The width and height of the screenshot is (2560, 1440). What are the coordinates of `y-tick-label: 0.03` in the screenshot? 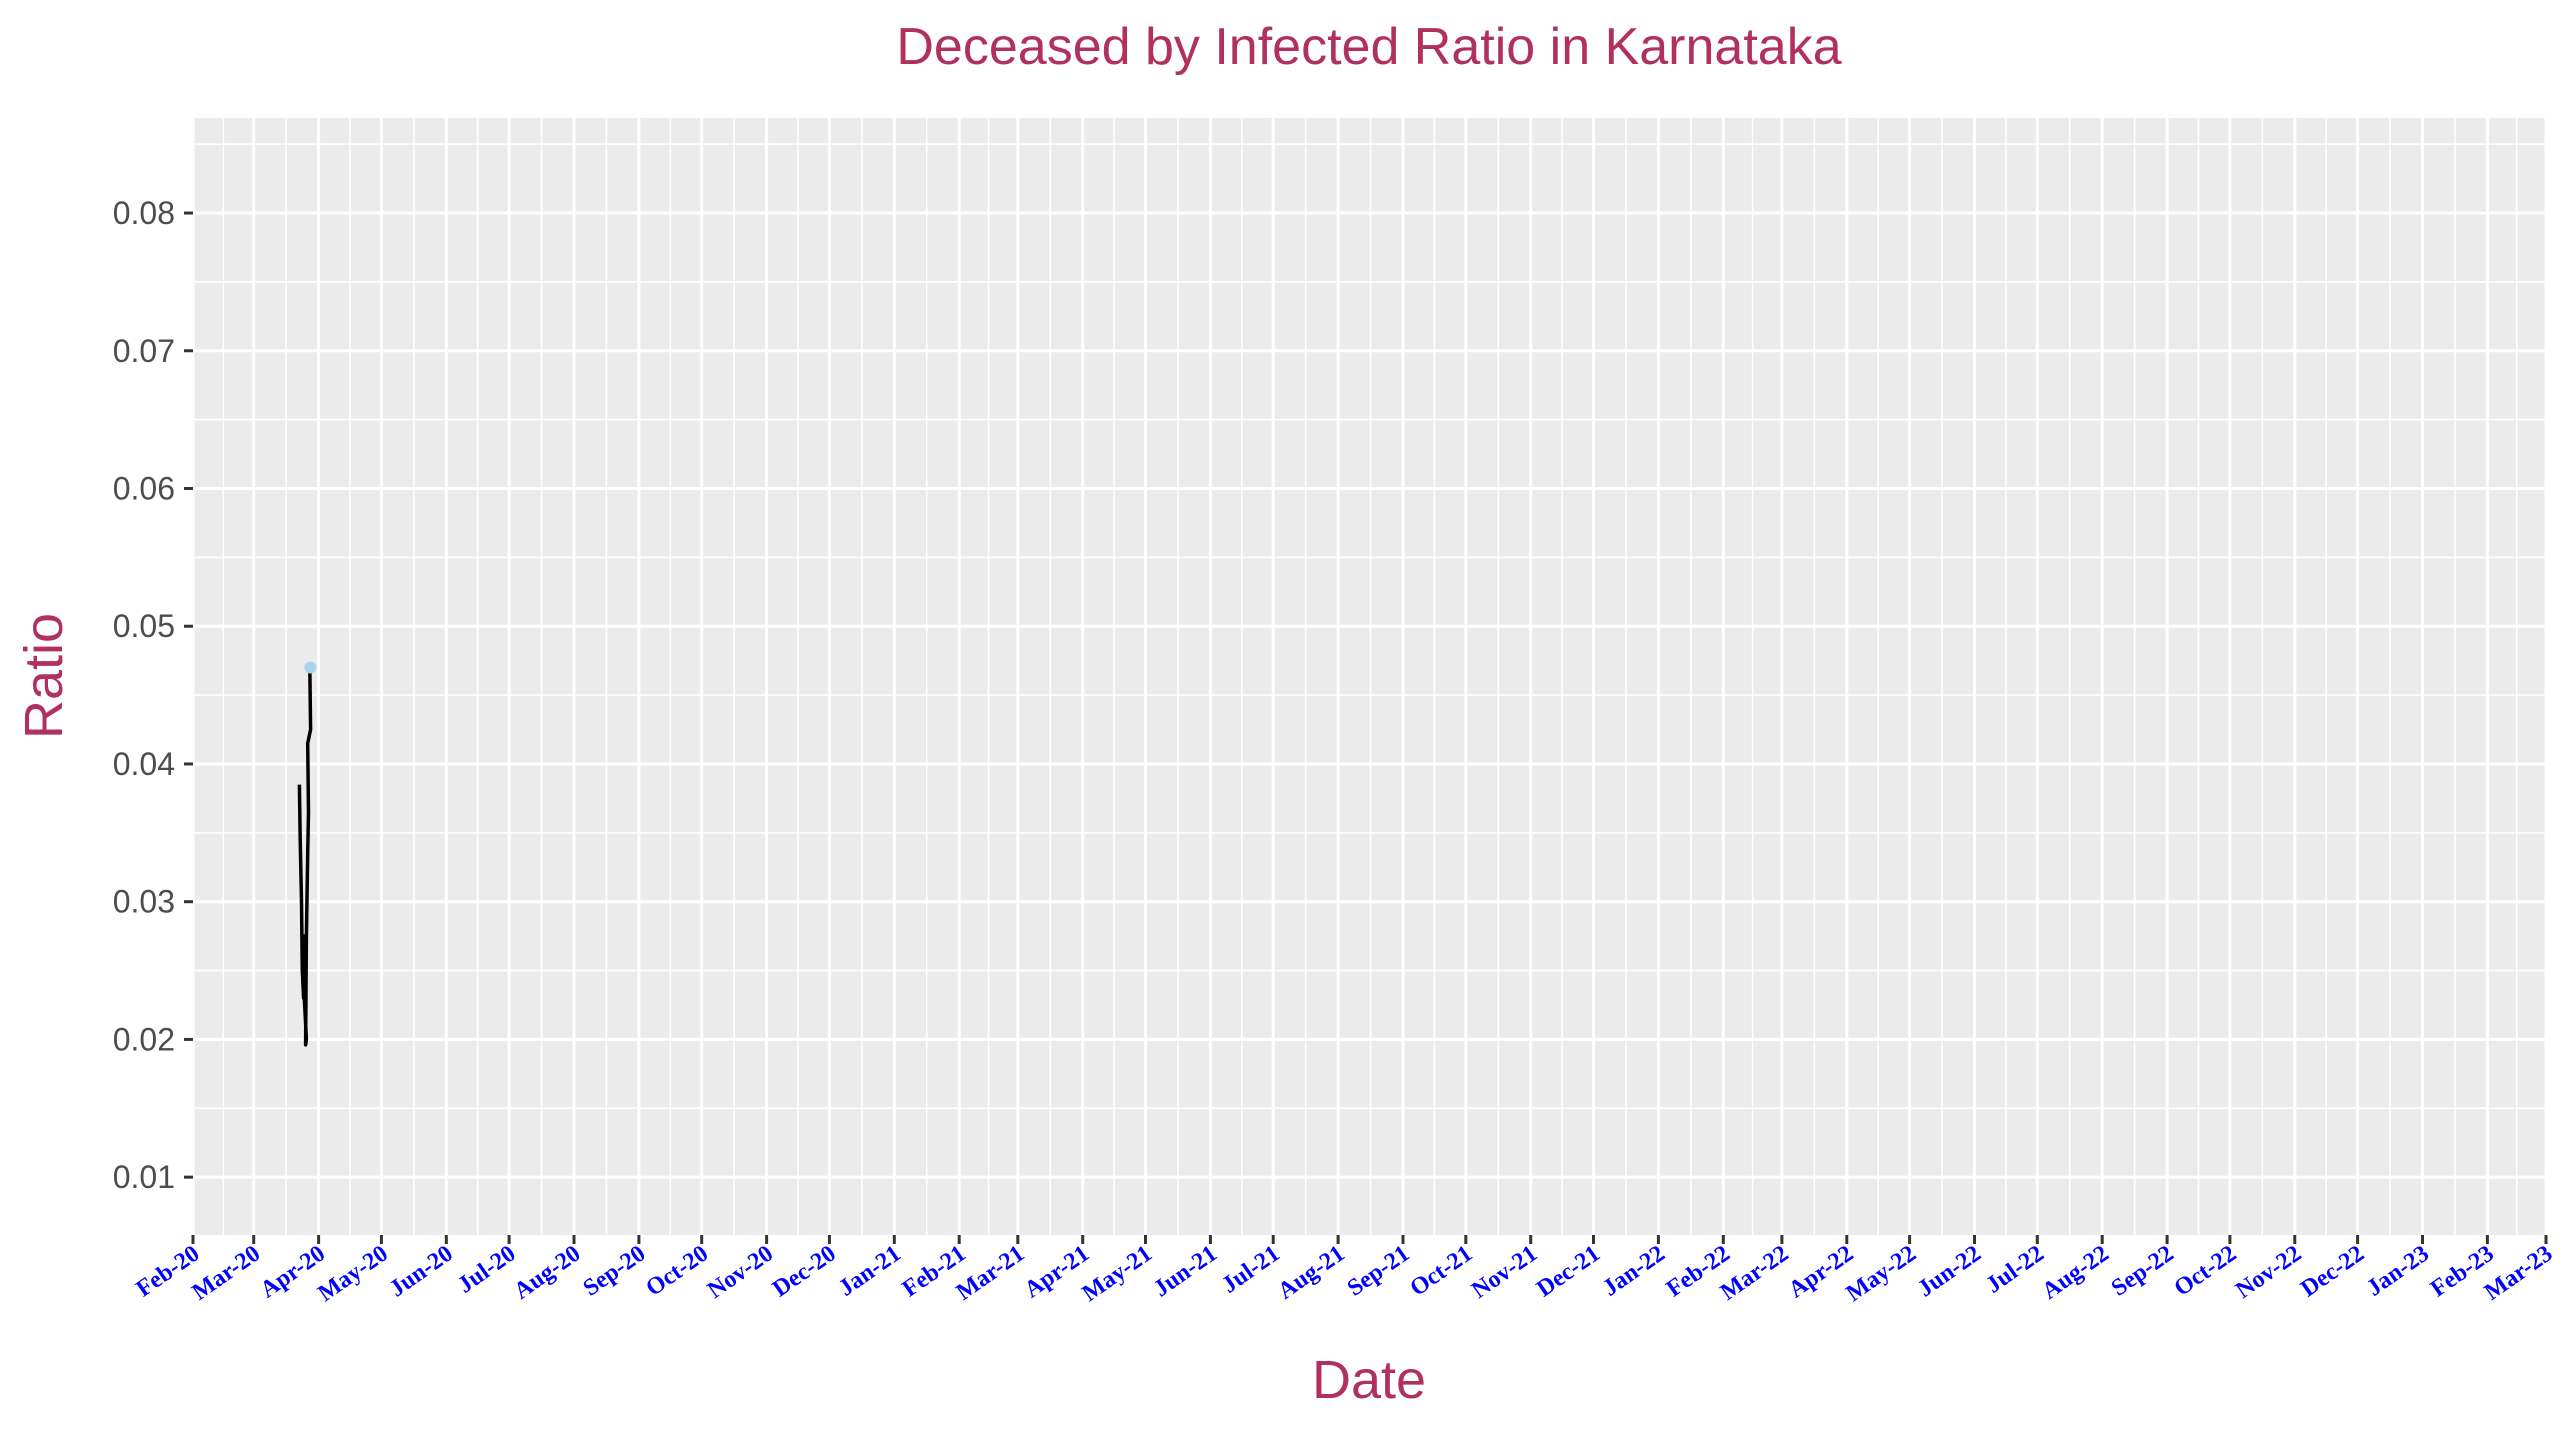 It's located at (144, 902).